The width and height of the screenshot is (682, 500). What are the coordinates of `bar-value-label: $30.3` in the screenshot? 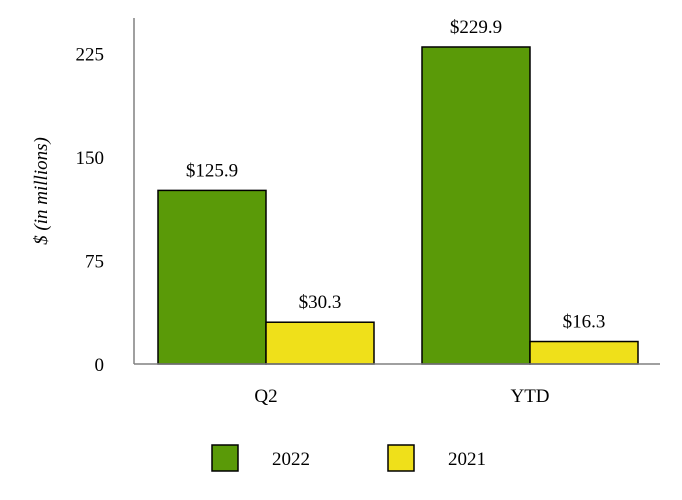 It's located at (320, 302).